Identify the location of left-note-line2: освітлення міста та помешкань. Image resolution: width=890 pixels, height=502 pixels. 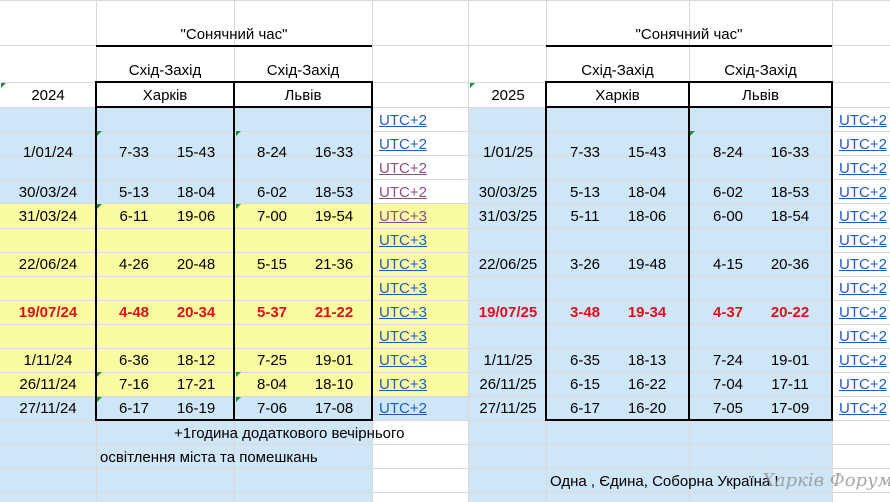
(209, 457).